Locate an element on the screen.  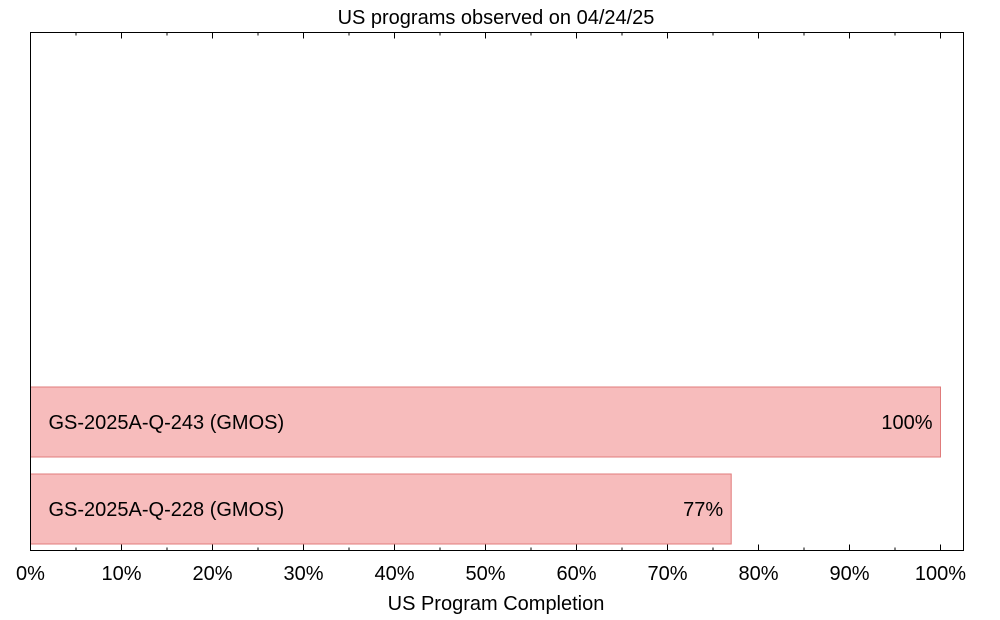
bar-category-label: GS-2025A-Q-228 (GMOS) is located at coordinates (167, 510).